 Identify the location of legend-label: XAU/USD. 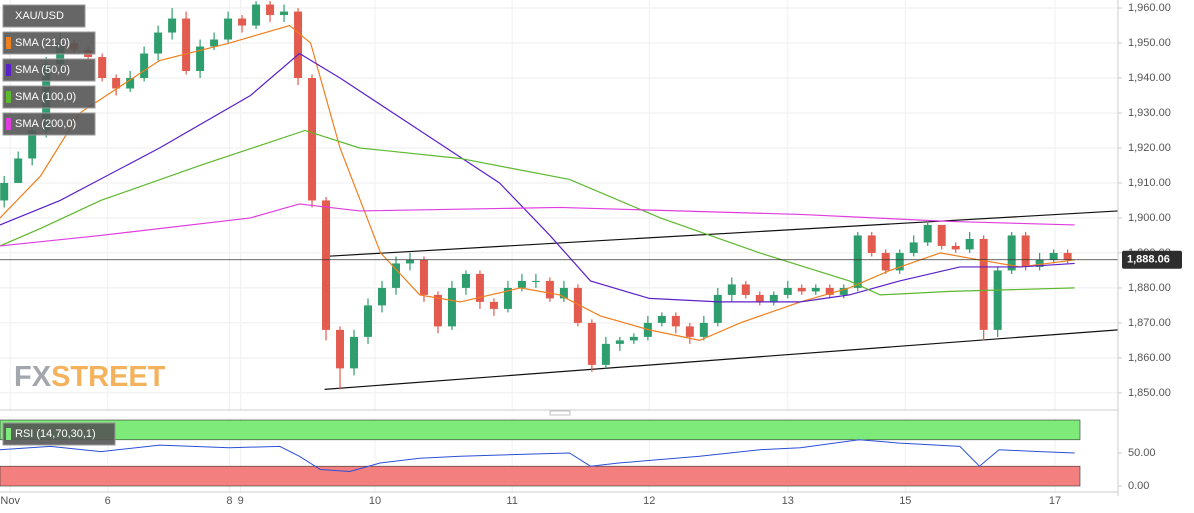
(39, 16).